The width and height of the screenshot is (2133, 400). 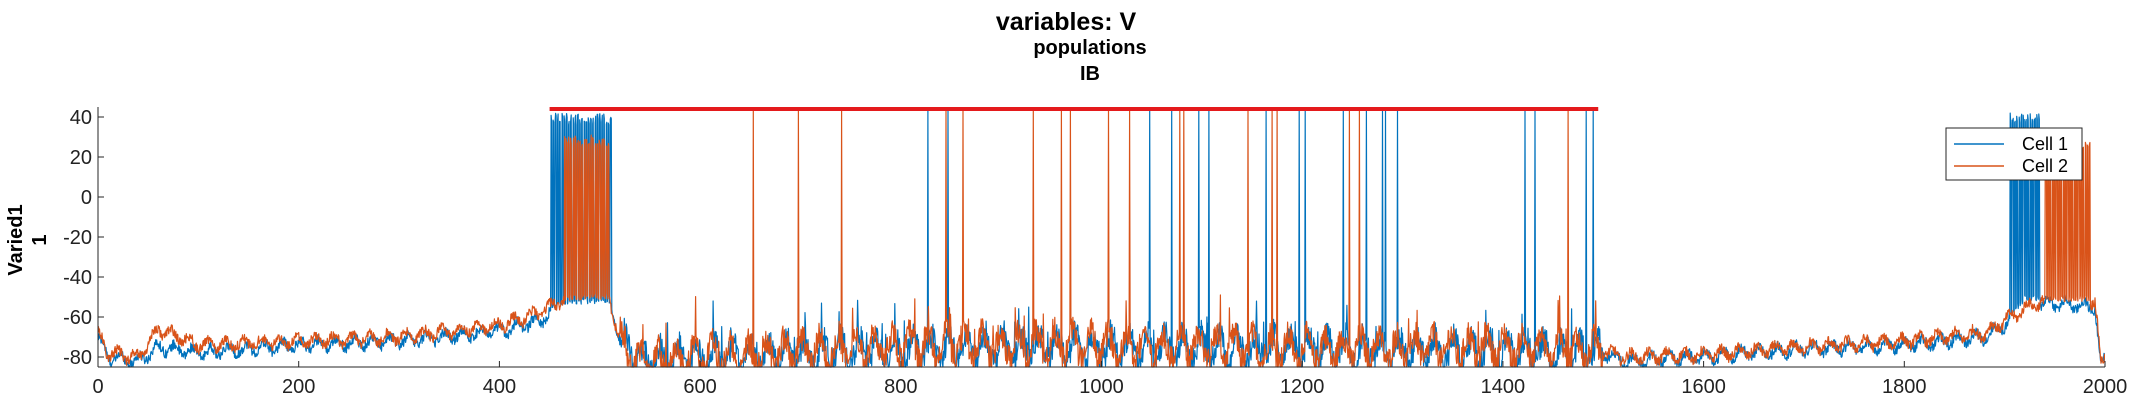 What do you see at coordinates (1503, 387) in the screenshot?
I see `x-tick-label: 1400` at bounding box center [1503, 387].